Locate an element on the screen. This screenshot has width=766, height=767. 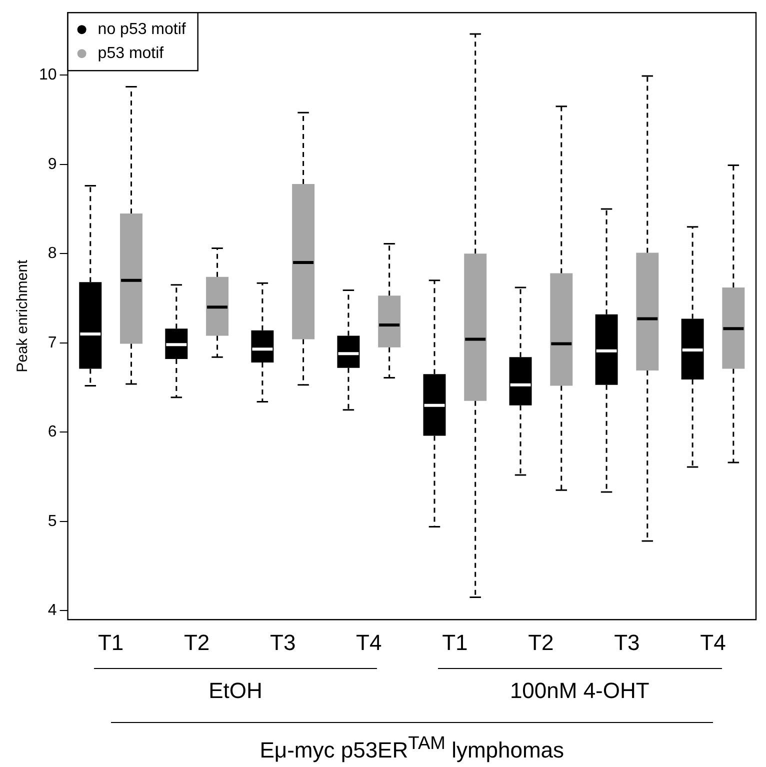
y-tick-label: 10 is located at coordinates (48, 75).